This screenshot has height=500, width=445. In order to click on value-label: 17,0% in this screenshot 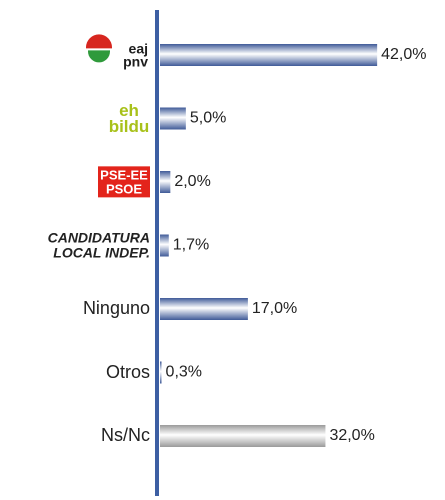, I will do `click(274, 308)`.